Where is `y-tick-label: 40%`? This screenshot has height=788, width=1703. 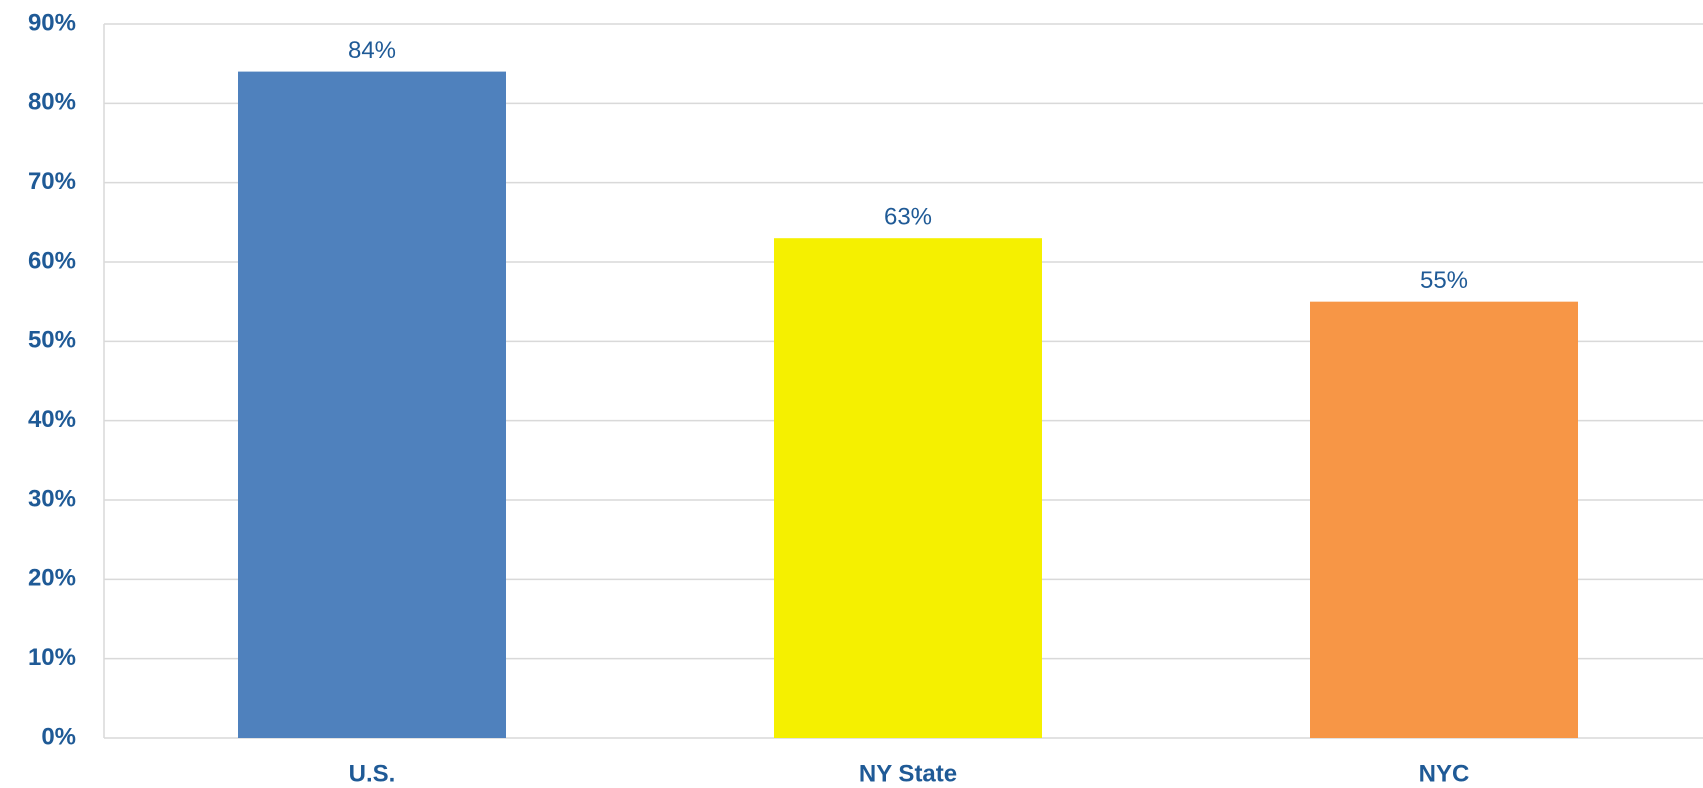 y-tick-label: 40% is located at coordinates (52, 419).